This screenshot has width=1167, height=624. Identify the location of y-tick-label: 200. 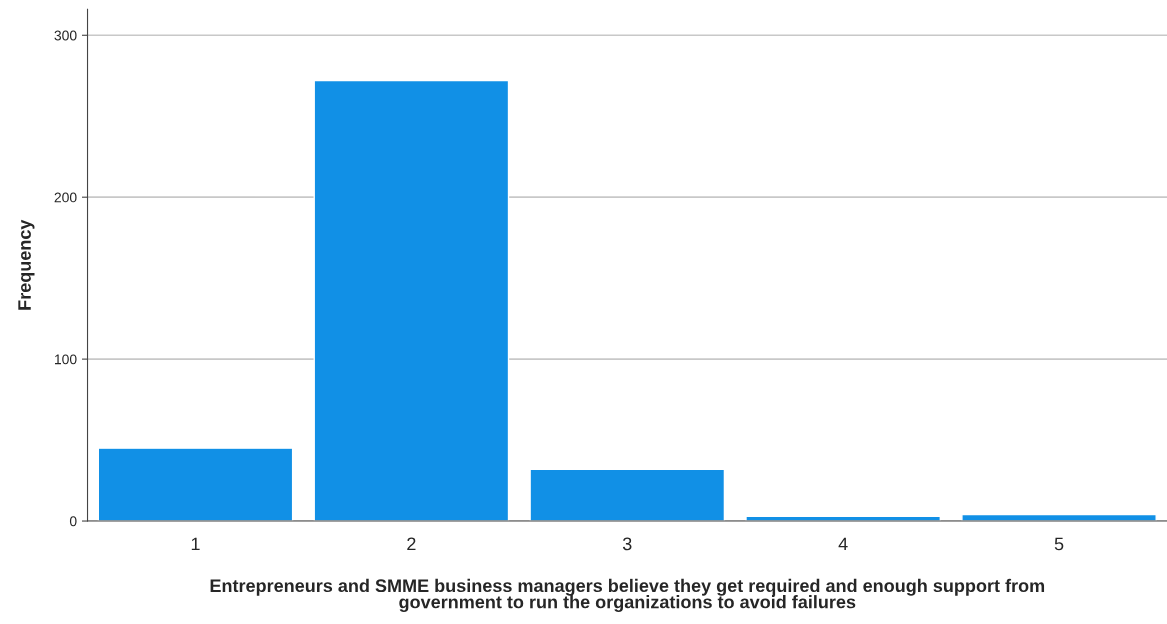
(65, 197).